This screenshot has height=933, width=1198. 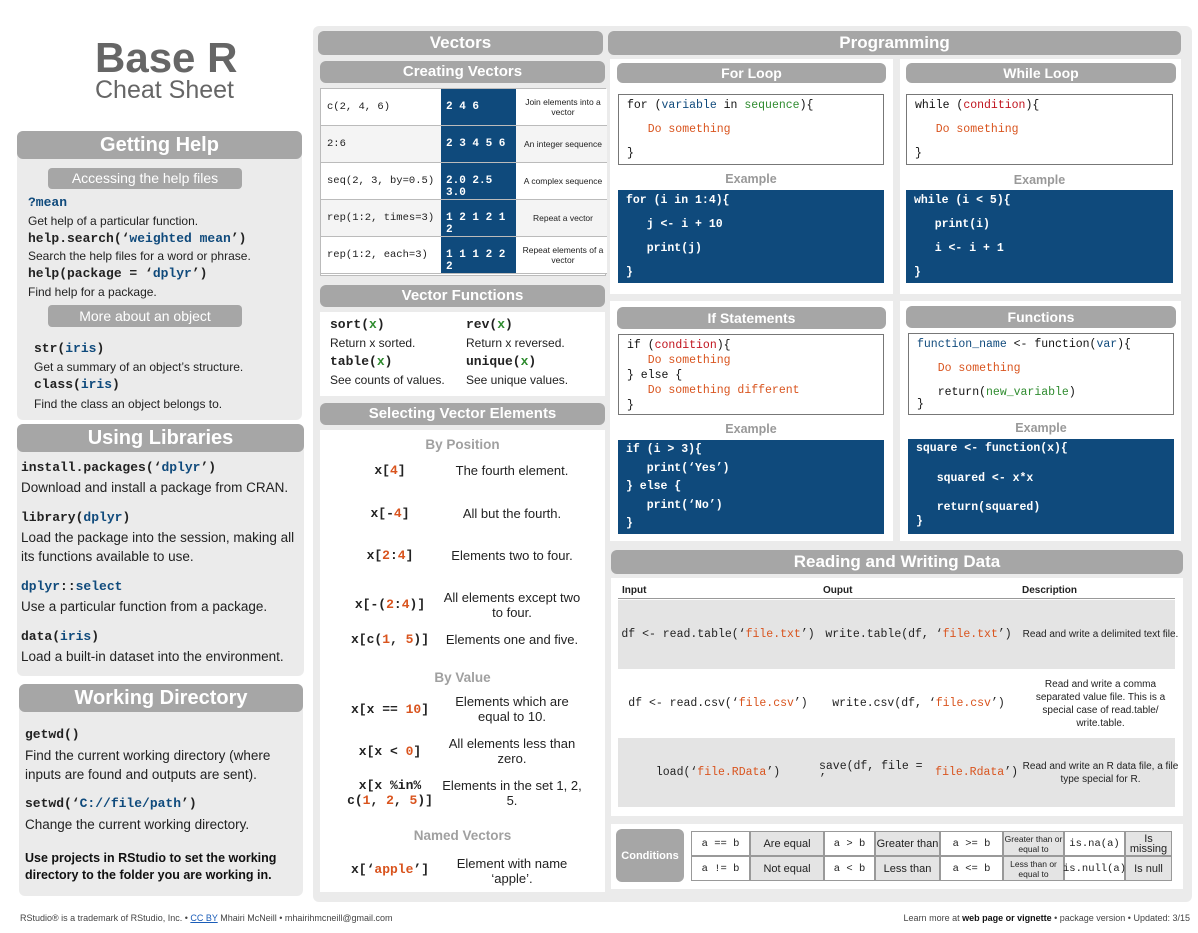 I want to click on footer-license-link: CC BY, so click(x=204, y=918).